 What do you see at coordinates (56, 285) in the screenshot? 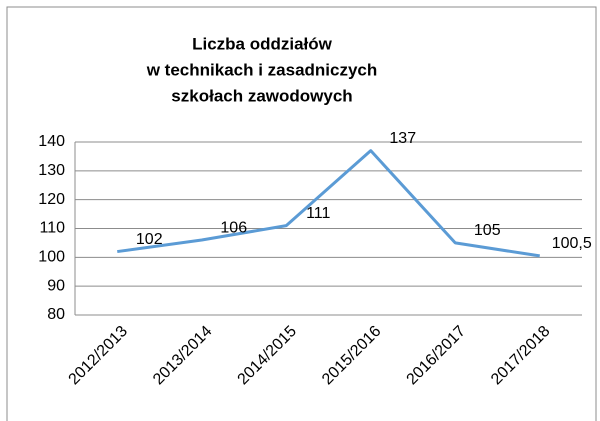
I see `y-tick-label: 90` at bounding box center [56, 285].